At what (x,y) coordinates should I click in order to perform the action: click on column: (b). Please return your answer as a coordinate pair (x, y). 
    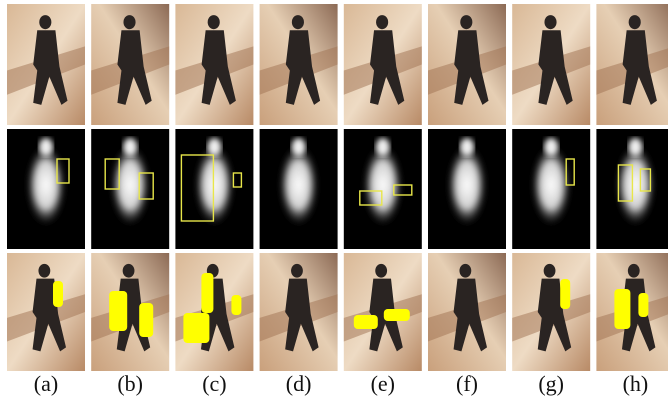
    Looking at the image, I should click on (130, 200).